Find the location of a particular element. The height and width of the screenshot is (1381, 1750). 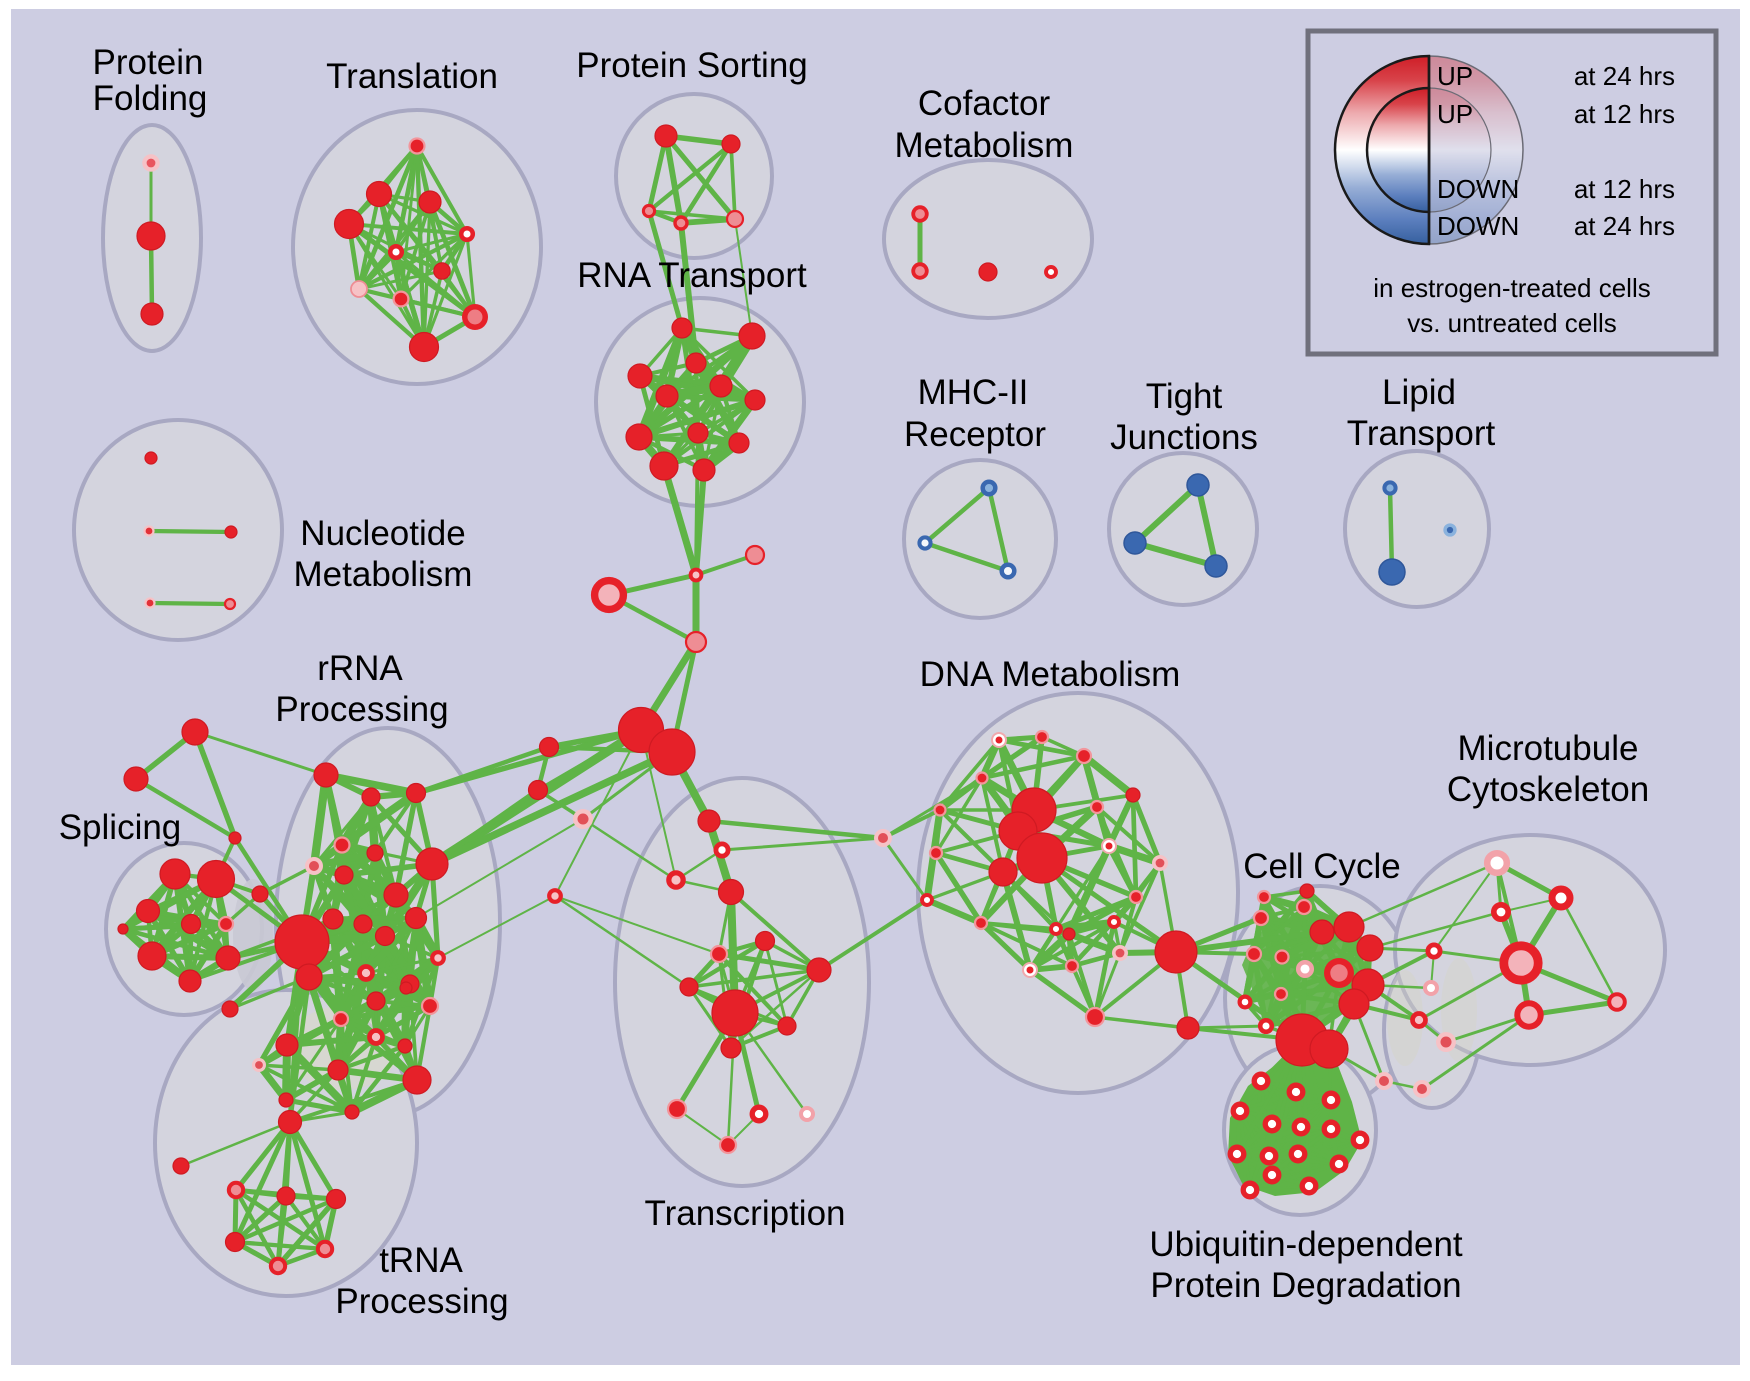

svg-text: Folding is located at coordinates (150, 98).